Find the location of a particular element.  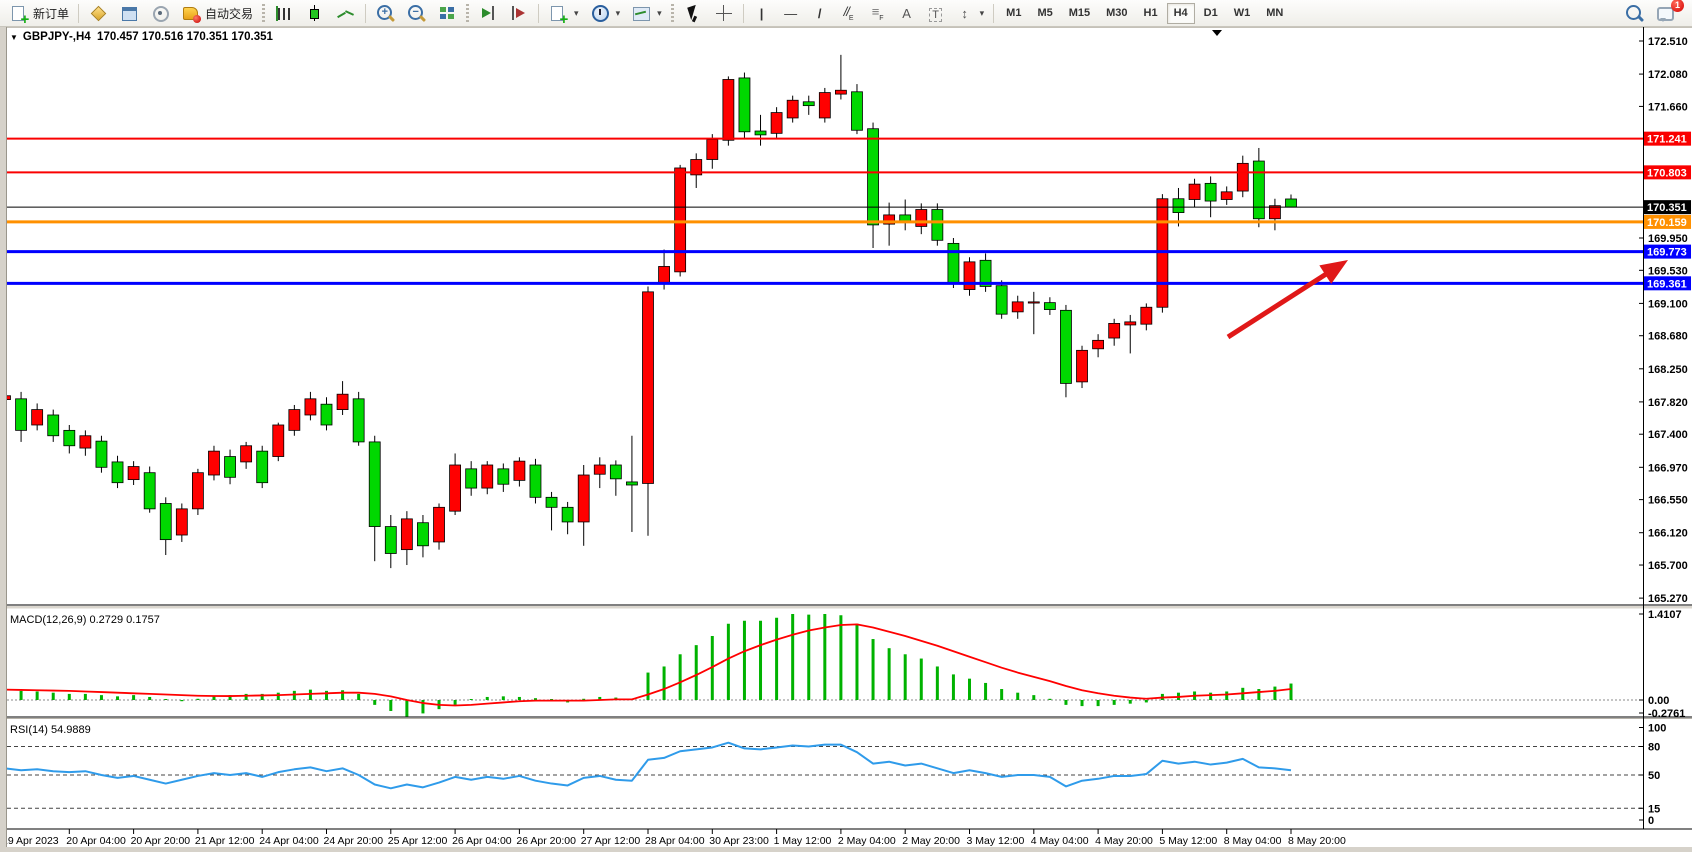

x-axis-label: 24 Apr 20:00 is located at coordinates (354, 841).